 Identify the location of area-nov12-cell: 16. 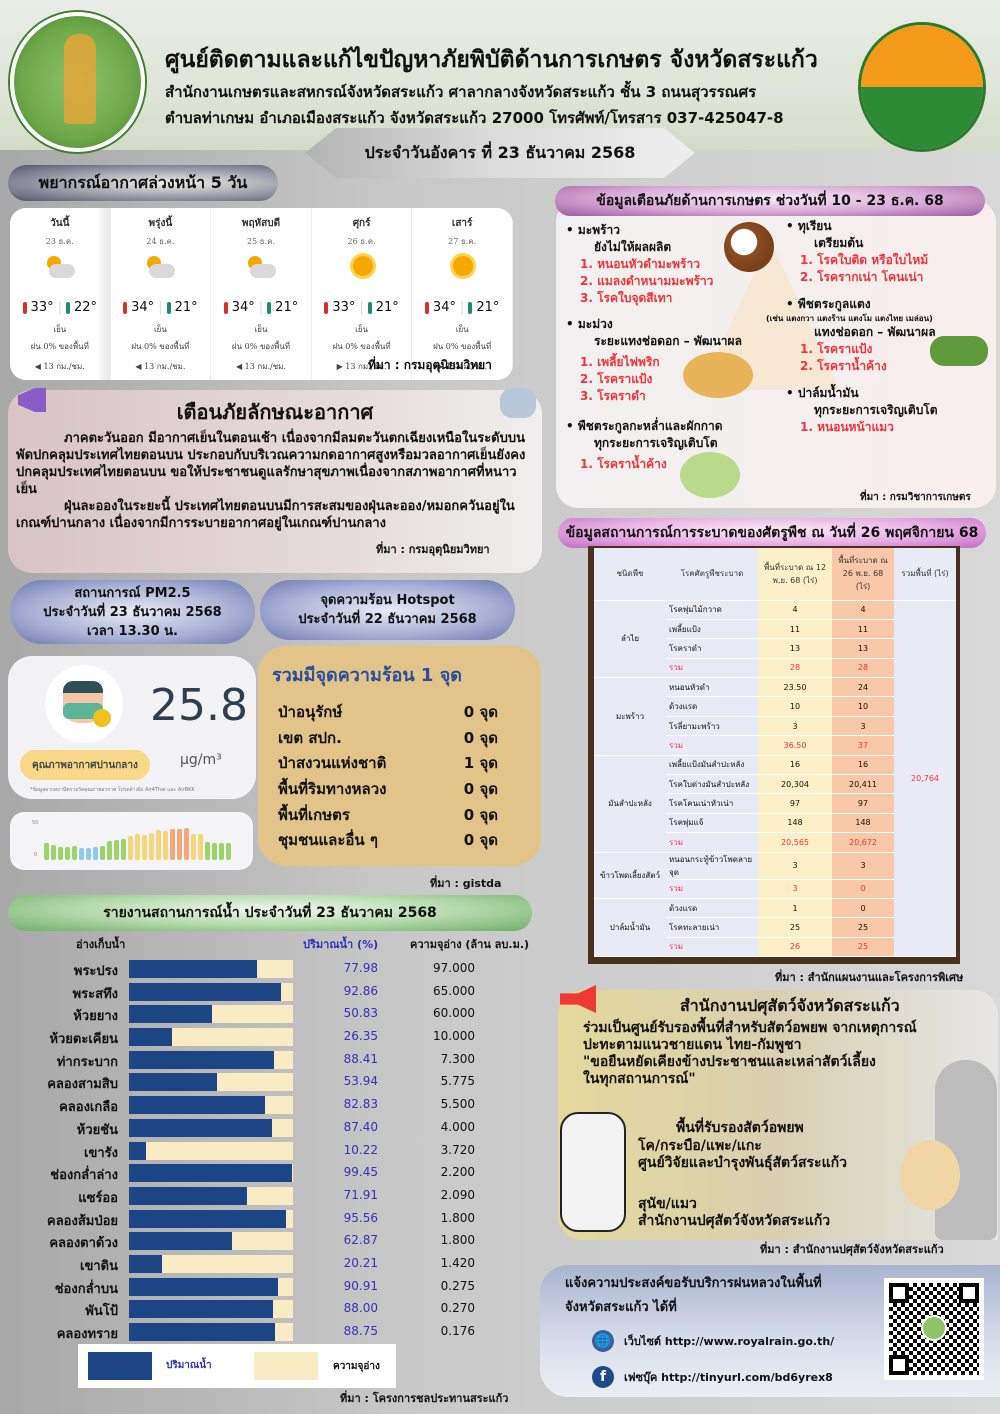
(795, 765).